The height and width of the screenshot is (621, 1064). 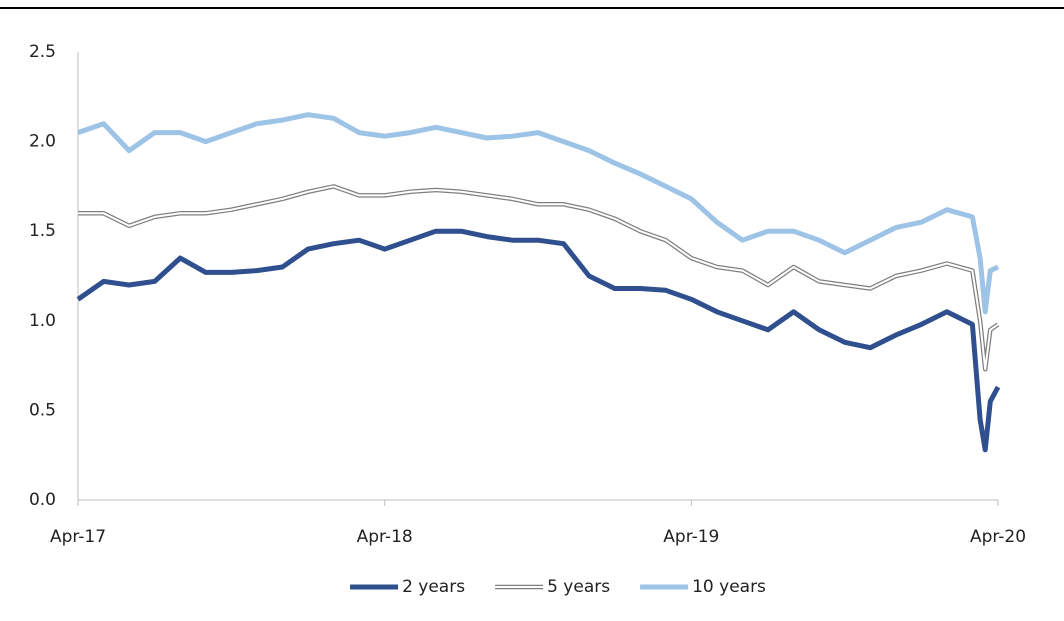 What do you see at coordinates (578, 587) in the screenshot?
I see `legend-label: 5 years` at bounding box center [578, 587].